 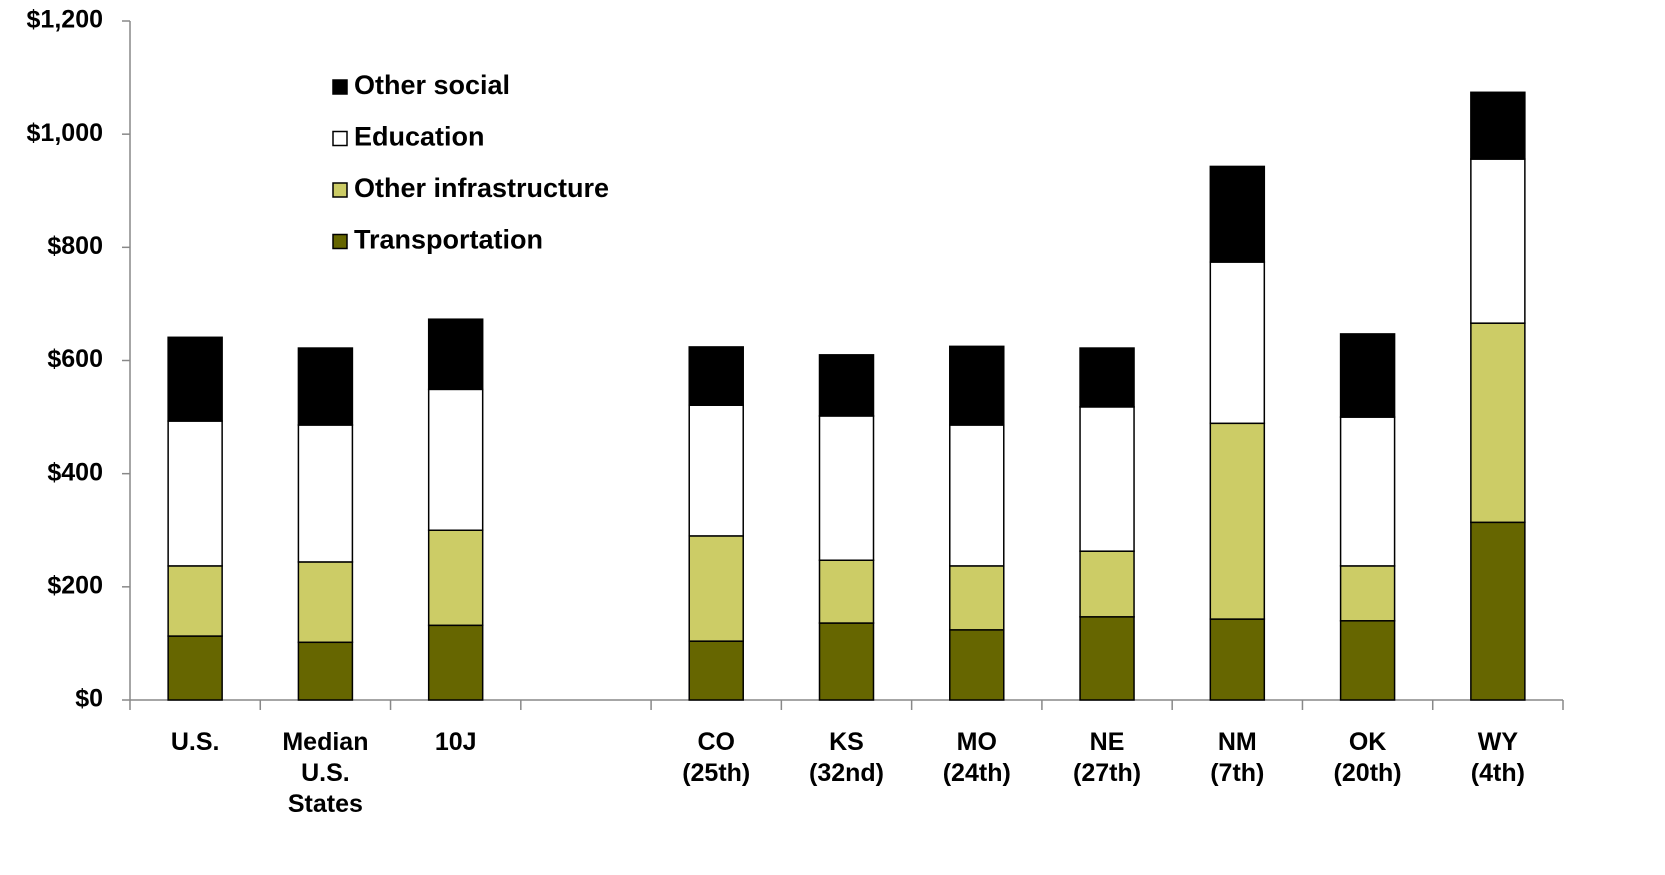 I want to click on y-tick-label: $200, so click(x=75, y=585).